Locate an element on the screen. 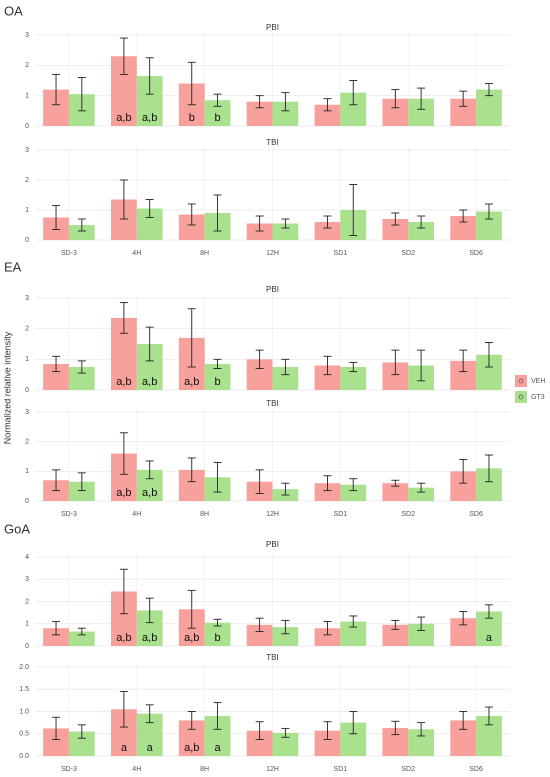 This screenshot has width=550, height=777. y-tick-label: 2.0 is located at coordinates (24, 667).